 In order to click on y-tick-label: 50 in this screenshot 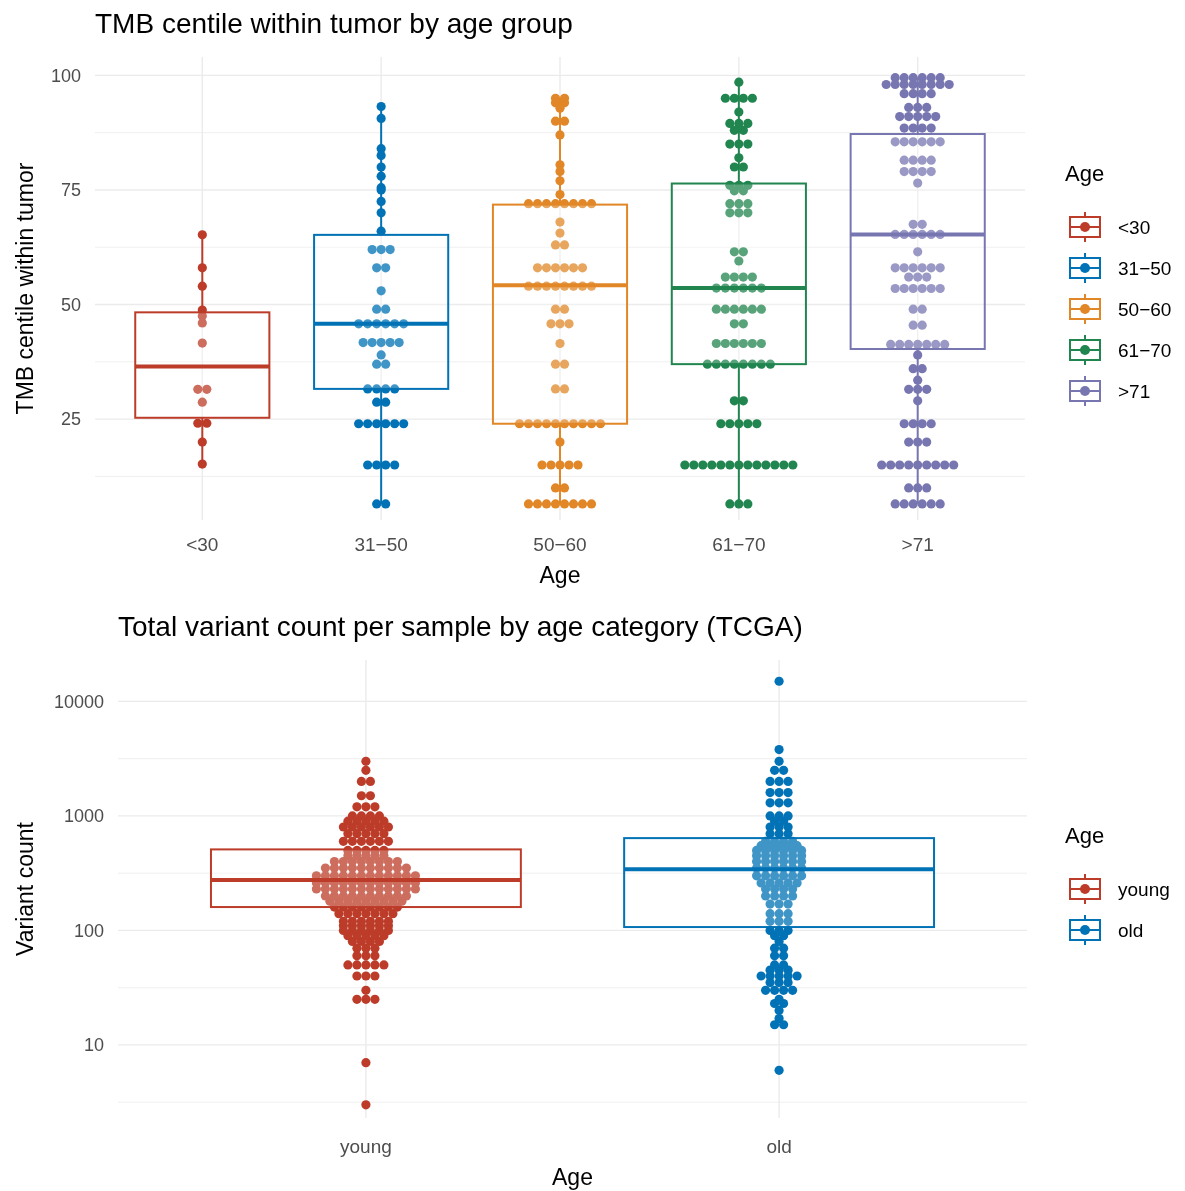, I will do `click(70, 304)`.